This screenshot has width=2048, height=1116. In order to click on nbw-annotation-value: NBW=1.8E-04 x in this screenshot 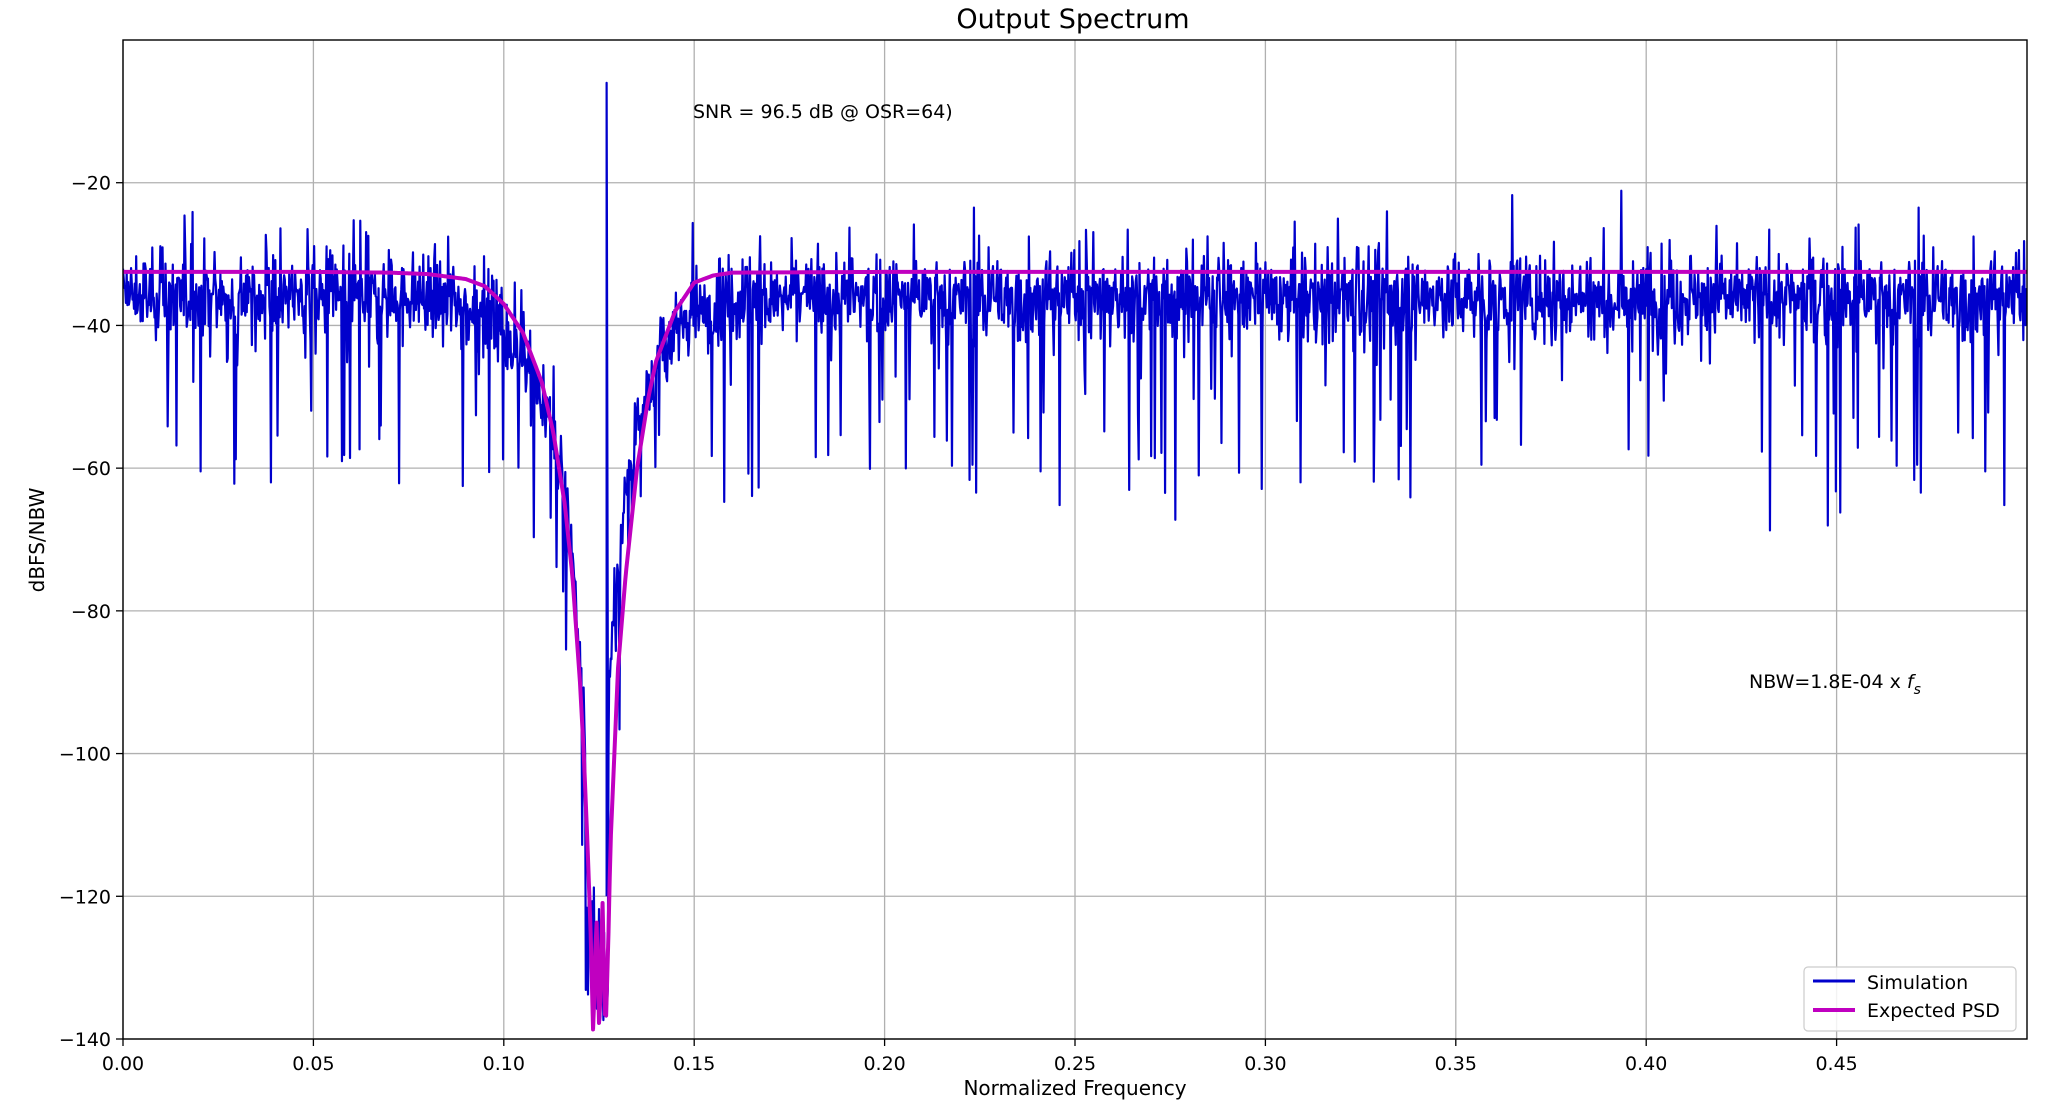, I will do `click(1828, 682)`.